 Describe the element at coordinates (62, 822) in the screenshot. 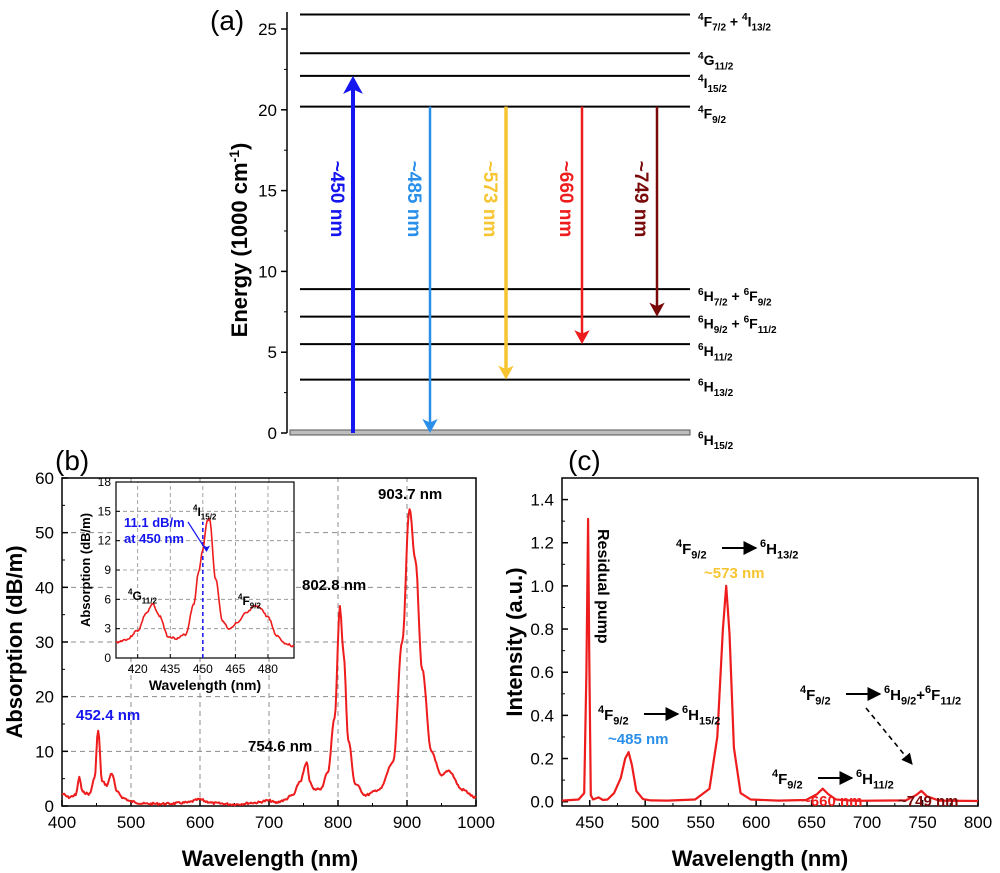

I see `x-tick-label: 400` at that location.